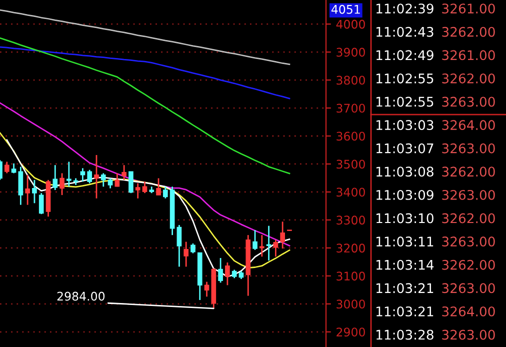 This screenshot has height=347, width=506. What do you see at coordinates (405, 241) in the screenshot?
I see `text: 11:03:11` at bounding box center [405, 241].